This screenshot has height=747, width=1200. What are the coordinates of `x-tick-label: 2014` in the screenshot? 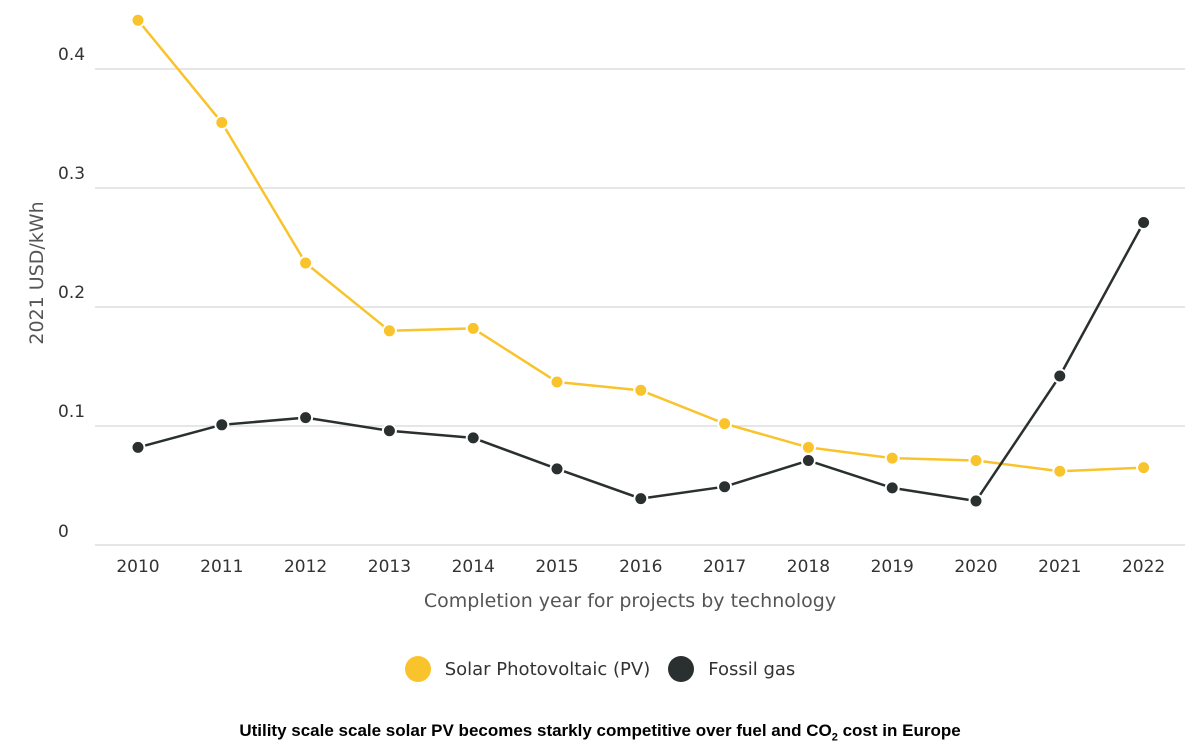 It's located at (473, 567).